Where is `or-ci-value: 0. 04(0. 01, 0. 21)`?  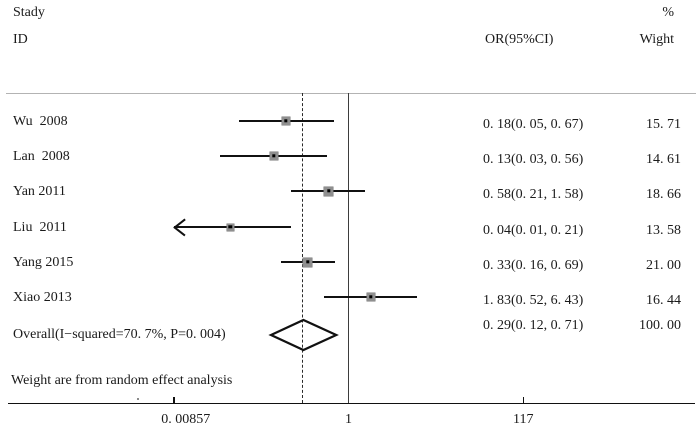 or-ci-value: 0. 04(0. 01, 0. 21) is located at coordinates (533, 230).